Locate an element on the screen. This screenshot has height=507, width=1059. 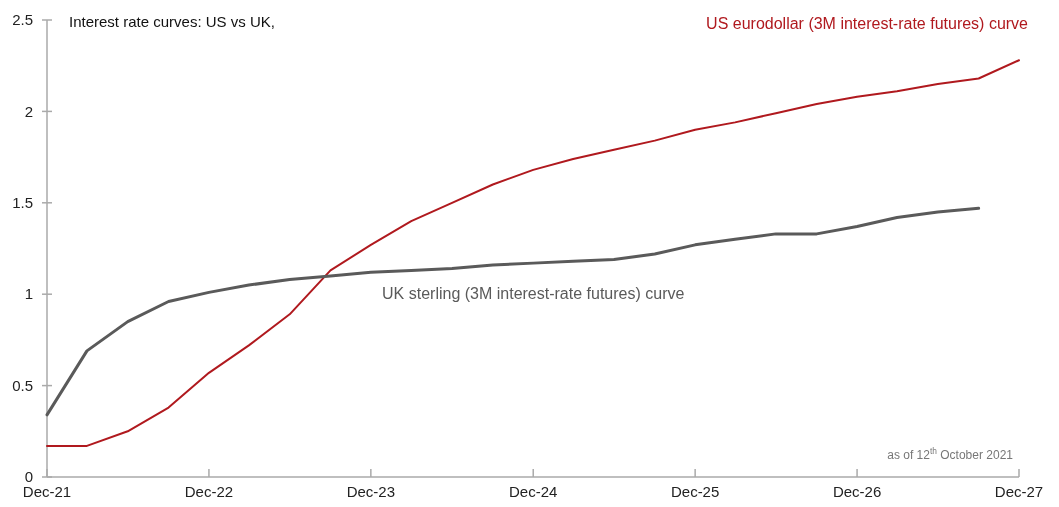
y-tick-label: 2.5 is located at coordinates (22, 20).